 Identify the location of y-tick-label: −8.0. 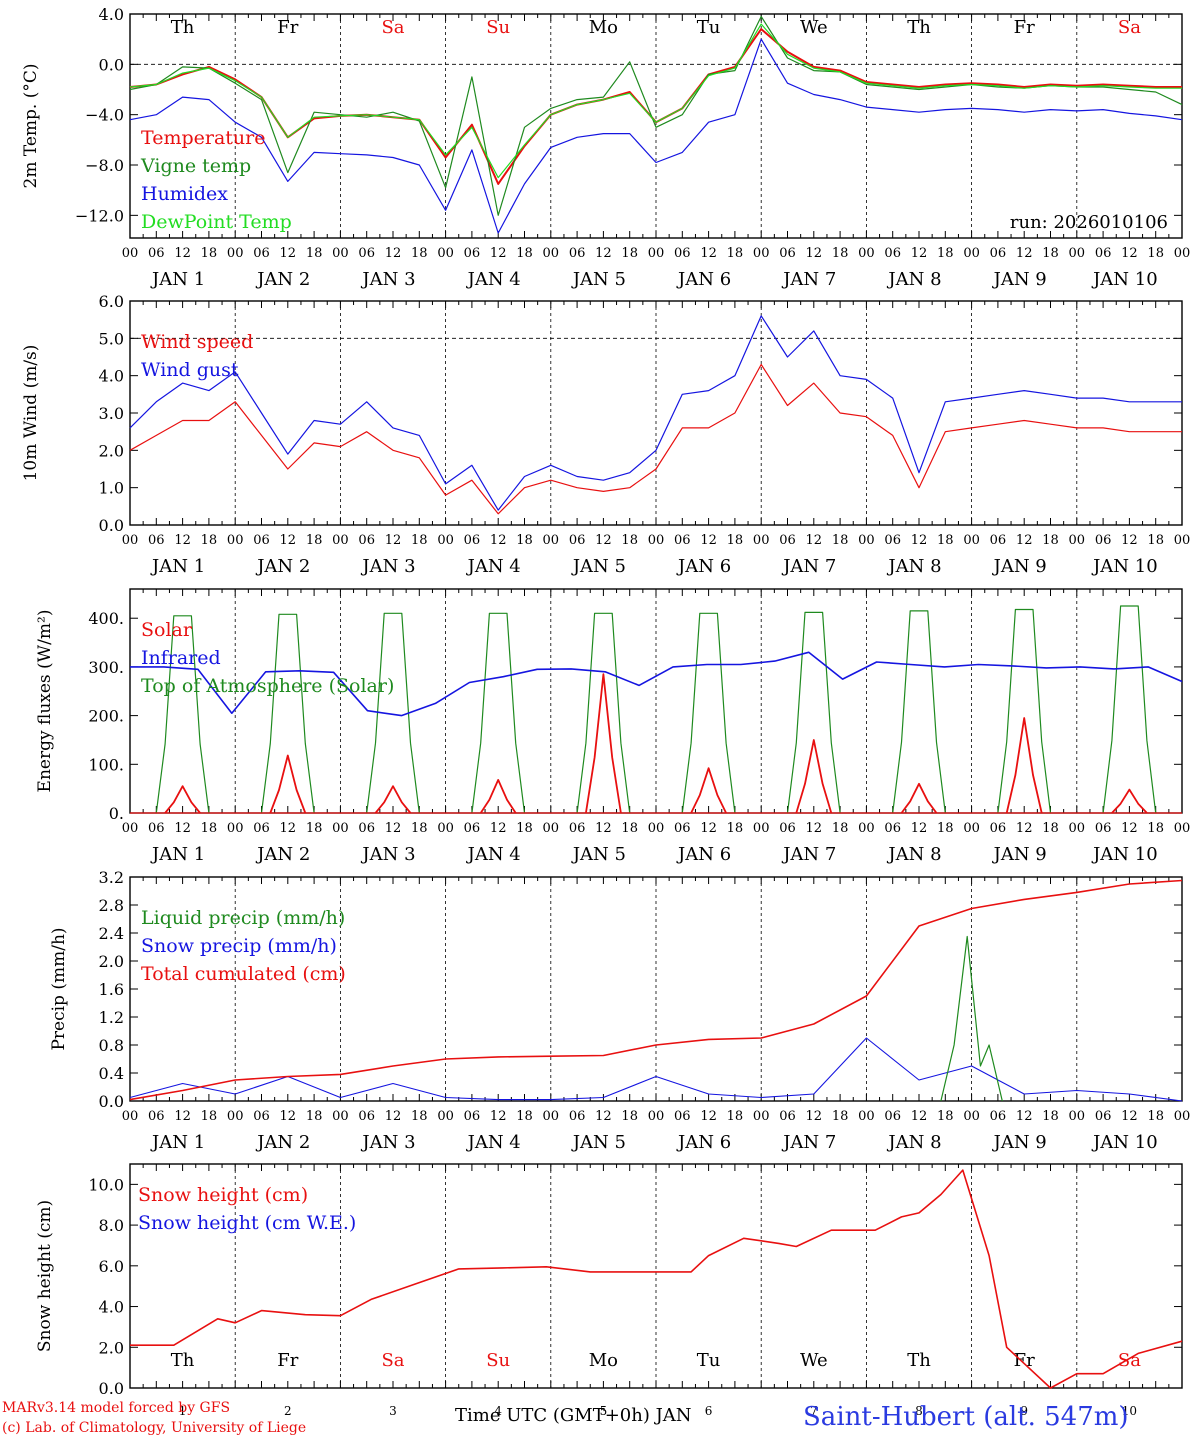
(104, 165).